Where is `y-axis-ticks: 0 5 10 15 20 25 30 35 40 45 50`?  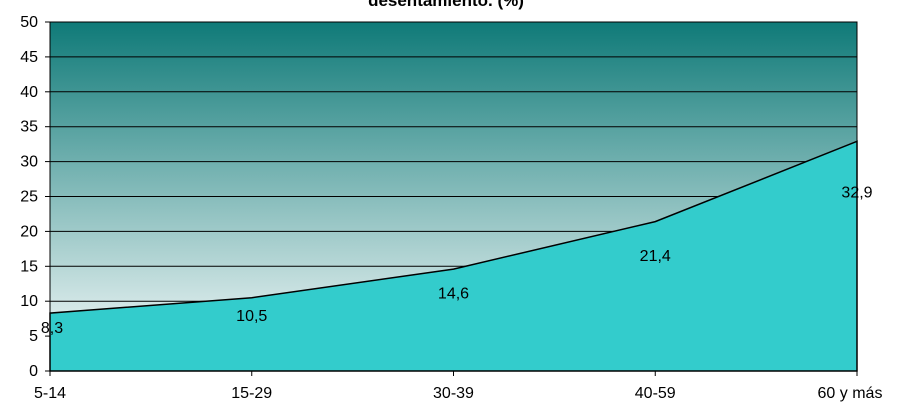
y-axis-ticks: 0 5 10 15 20 25 30 35 40 45 50 is located at coordinates (35, 197).